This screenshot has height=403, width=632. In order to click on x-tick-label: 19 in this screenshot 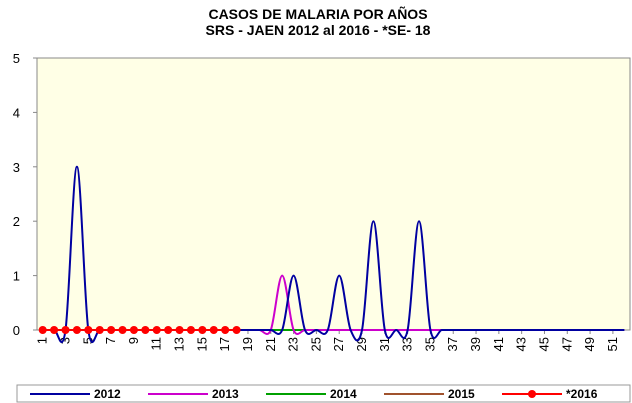, I will do `click(247, 344)`.